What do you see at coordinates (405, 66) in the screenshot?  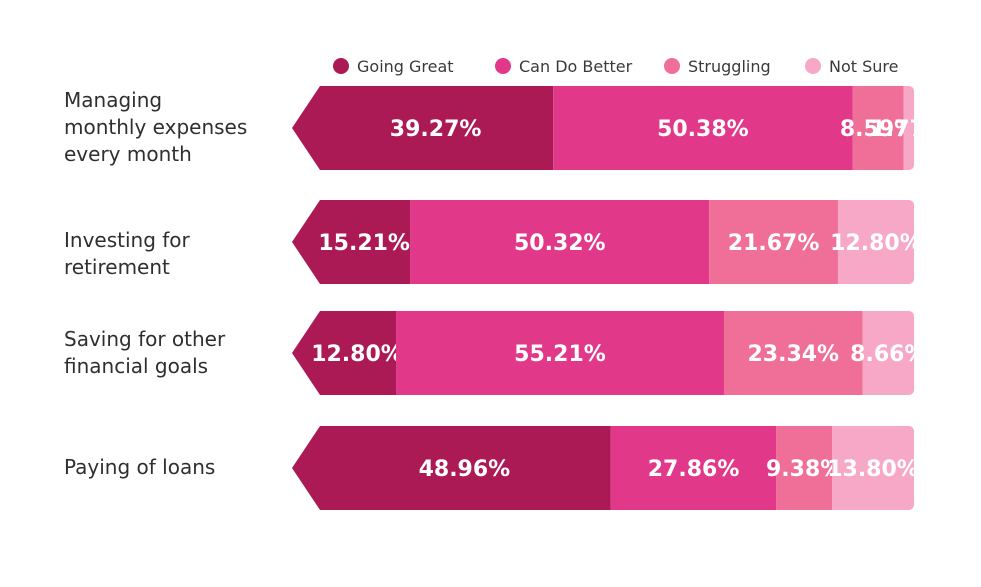 I see `legend-label: Going Great` at bounding box center [405, 66].